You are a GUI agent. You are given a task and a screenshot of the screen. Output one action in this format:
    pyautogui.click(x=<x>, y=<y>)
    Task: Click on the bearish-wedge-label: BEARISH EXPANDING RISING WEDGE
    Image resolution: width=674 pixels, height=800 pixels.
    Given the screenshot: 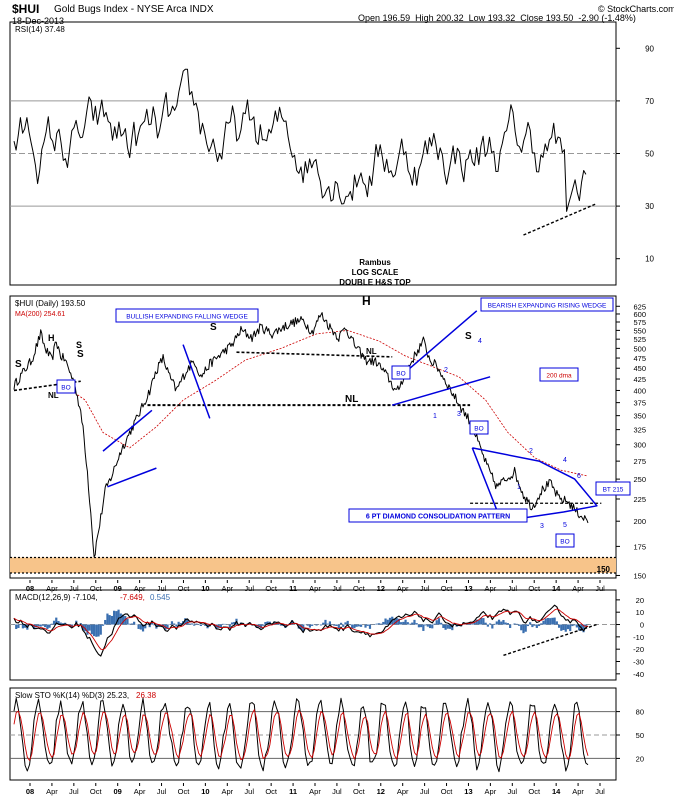 What is the action you would take?
    pyautogui.click(x=547, y=306)
    